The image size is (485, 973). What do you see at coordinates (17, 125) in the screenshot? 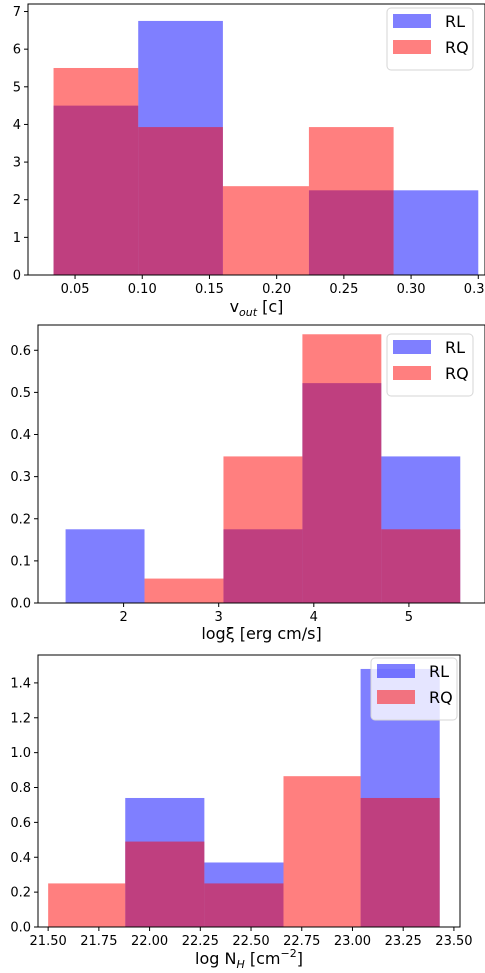
I see `y-tick-label: 4` at bounding box center [17, 125].